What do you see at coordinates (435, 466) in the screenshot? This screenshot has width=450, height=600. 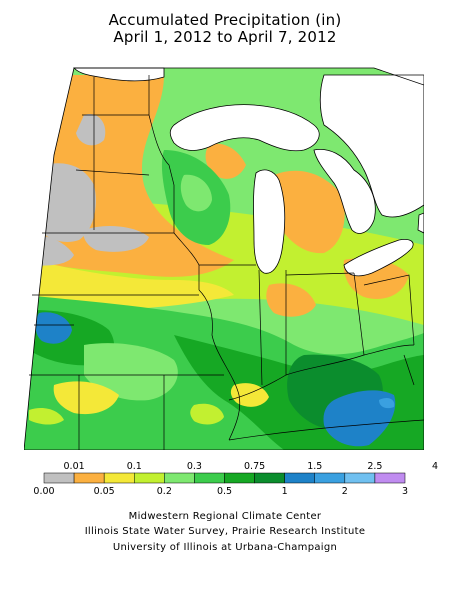 I see `legend-upper-label: 4` at bounding box center [435, 466].